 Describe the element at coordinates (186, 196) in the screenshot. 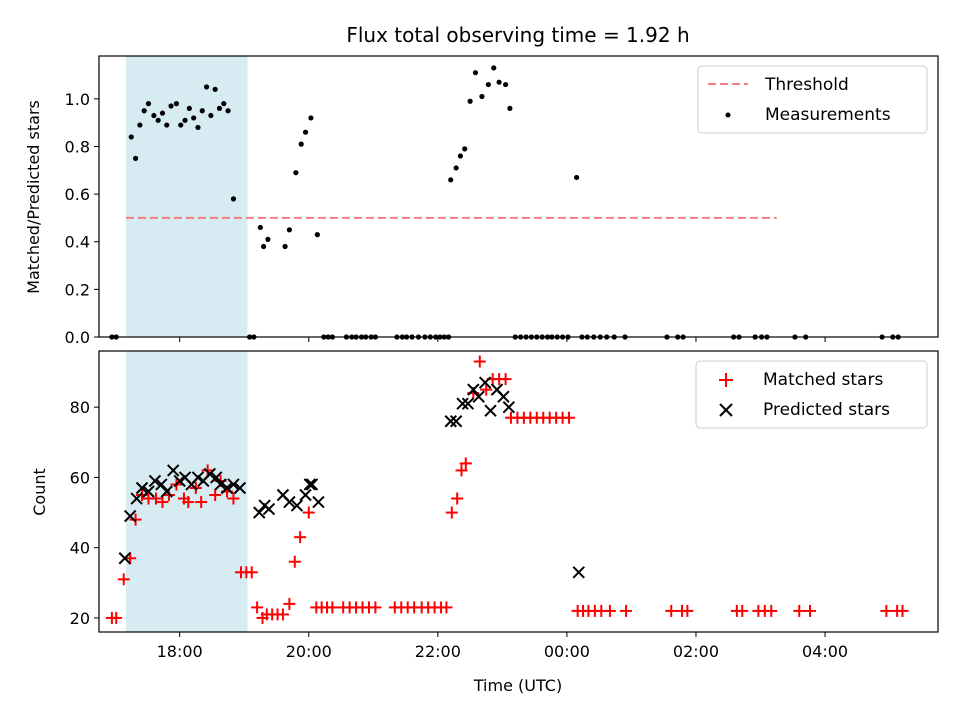

I see `top-highlight-band` at that location.